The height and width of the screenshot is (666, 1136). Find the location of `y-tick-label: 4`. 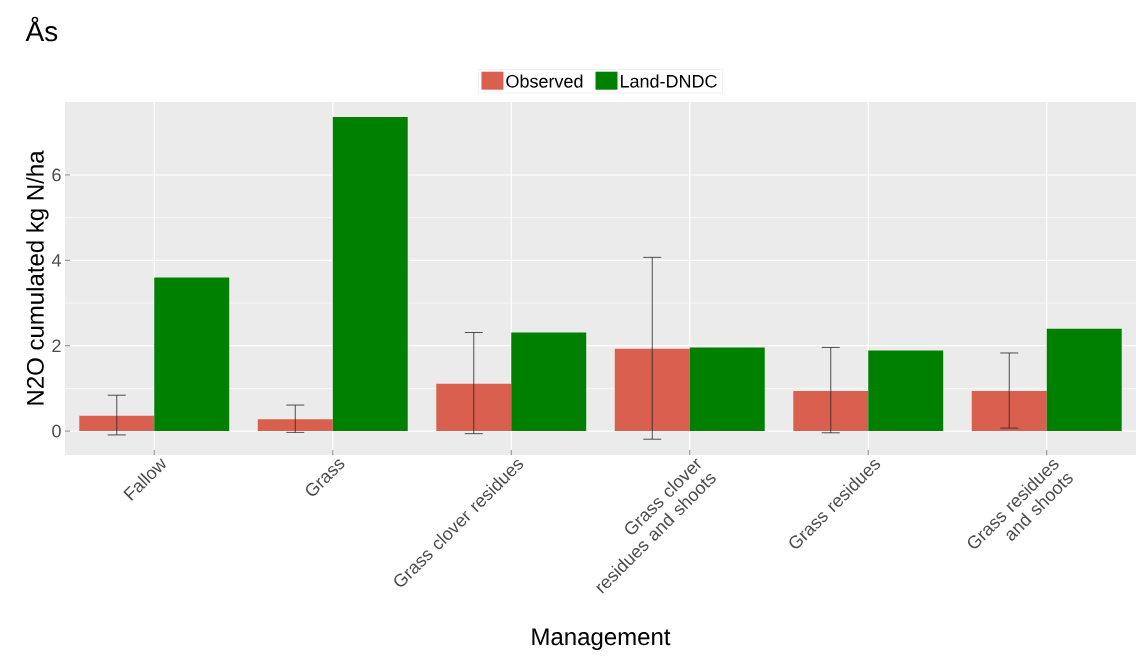

y-tick-label: 4 is located at coordinates (56, 260).